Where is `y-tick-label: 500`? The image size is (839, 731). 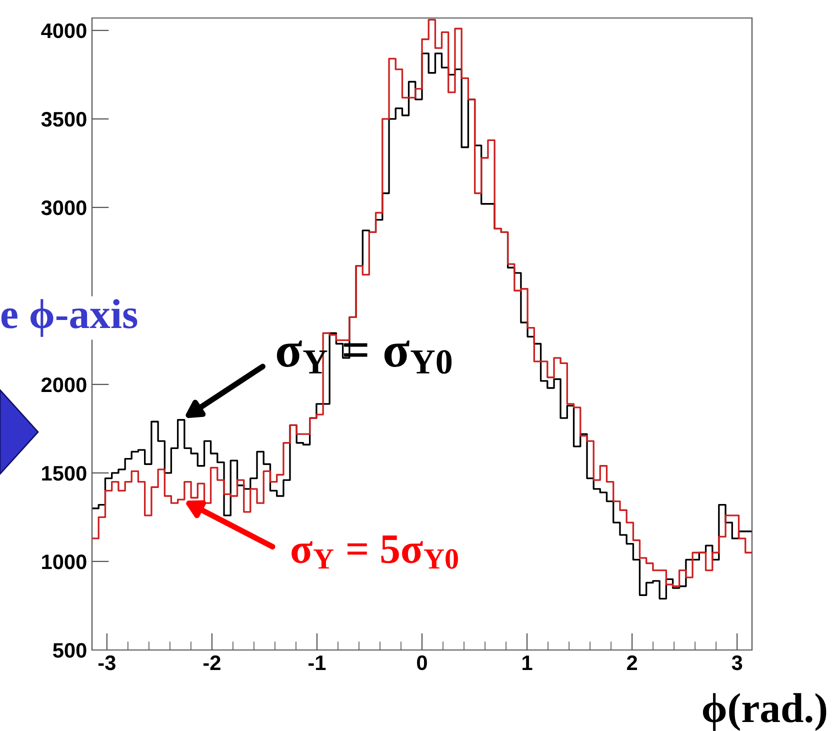
y-tick-label: 500 is located at coordinates (69, 650).